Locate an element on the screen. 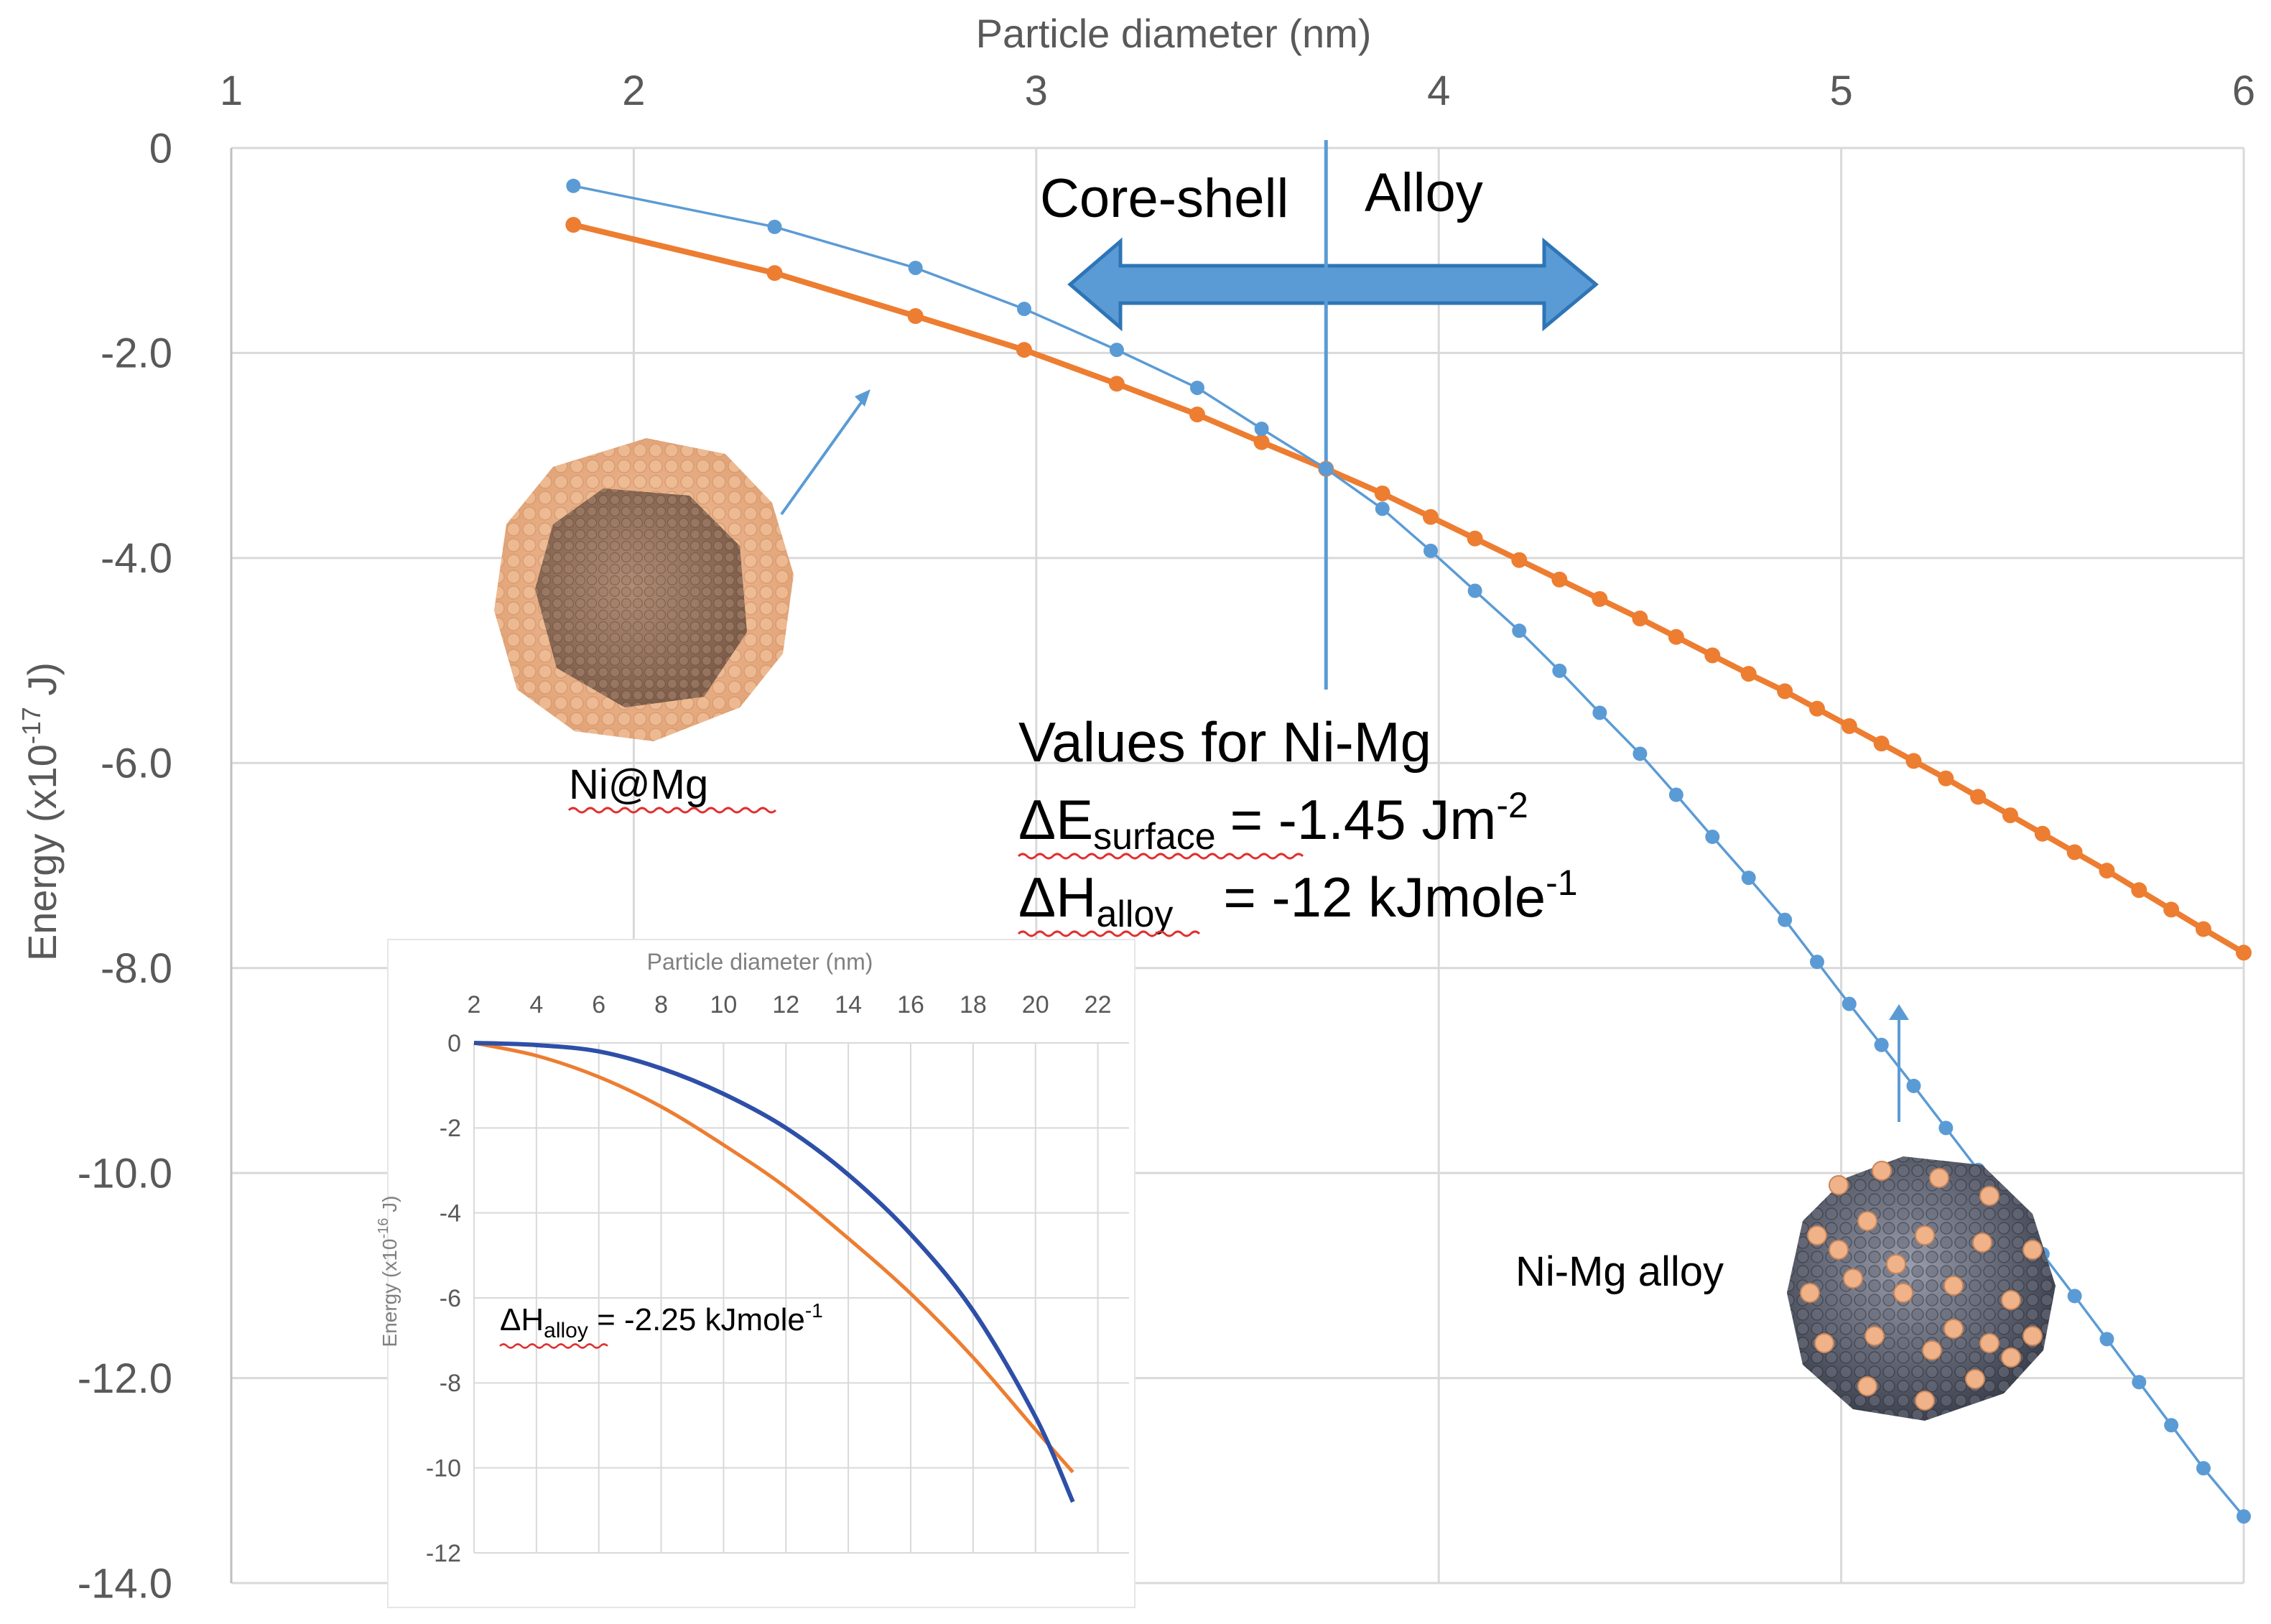  y-tick-label: -6 is located at coordinates (451, 1298).